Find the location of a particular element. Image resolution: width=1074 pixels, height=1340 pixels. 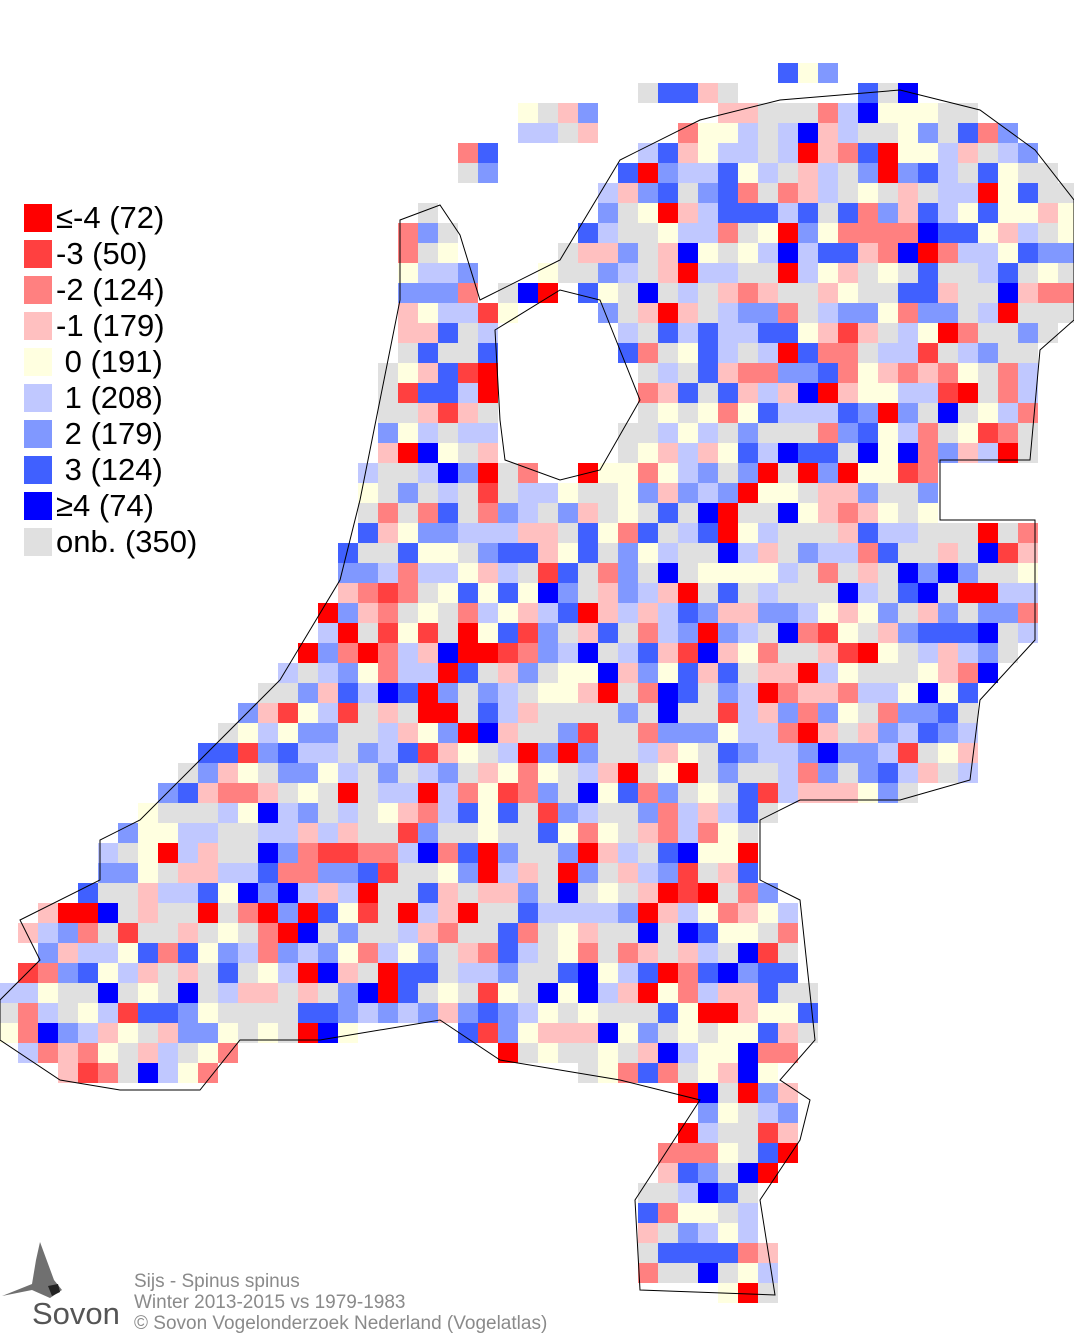

legend-item: ≥4 (74) is located at coordinates (110, 506).